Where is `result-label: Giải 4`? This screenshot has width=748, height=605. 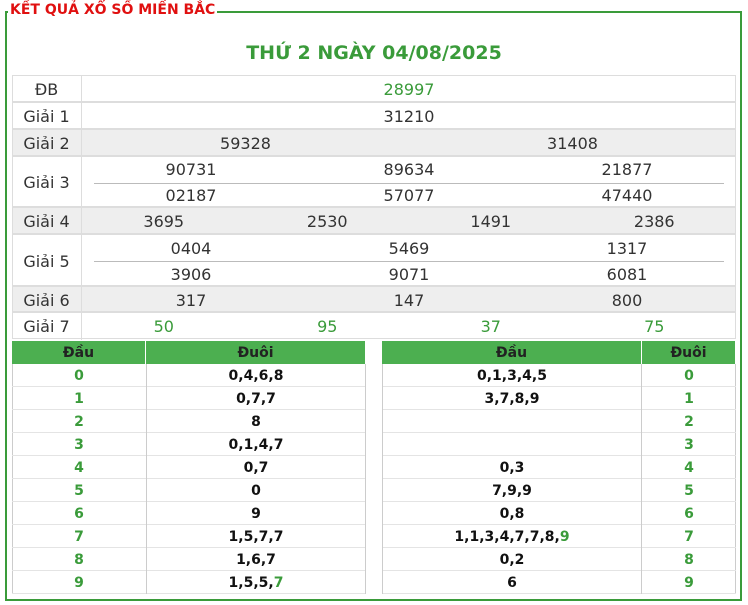
result-label: Giải 4 is located at coordinates (47, 221).